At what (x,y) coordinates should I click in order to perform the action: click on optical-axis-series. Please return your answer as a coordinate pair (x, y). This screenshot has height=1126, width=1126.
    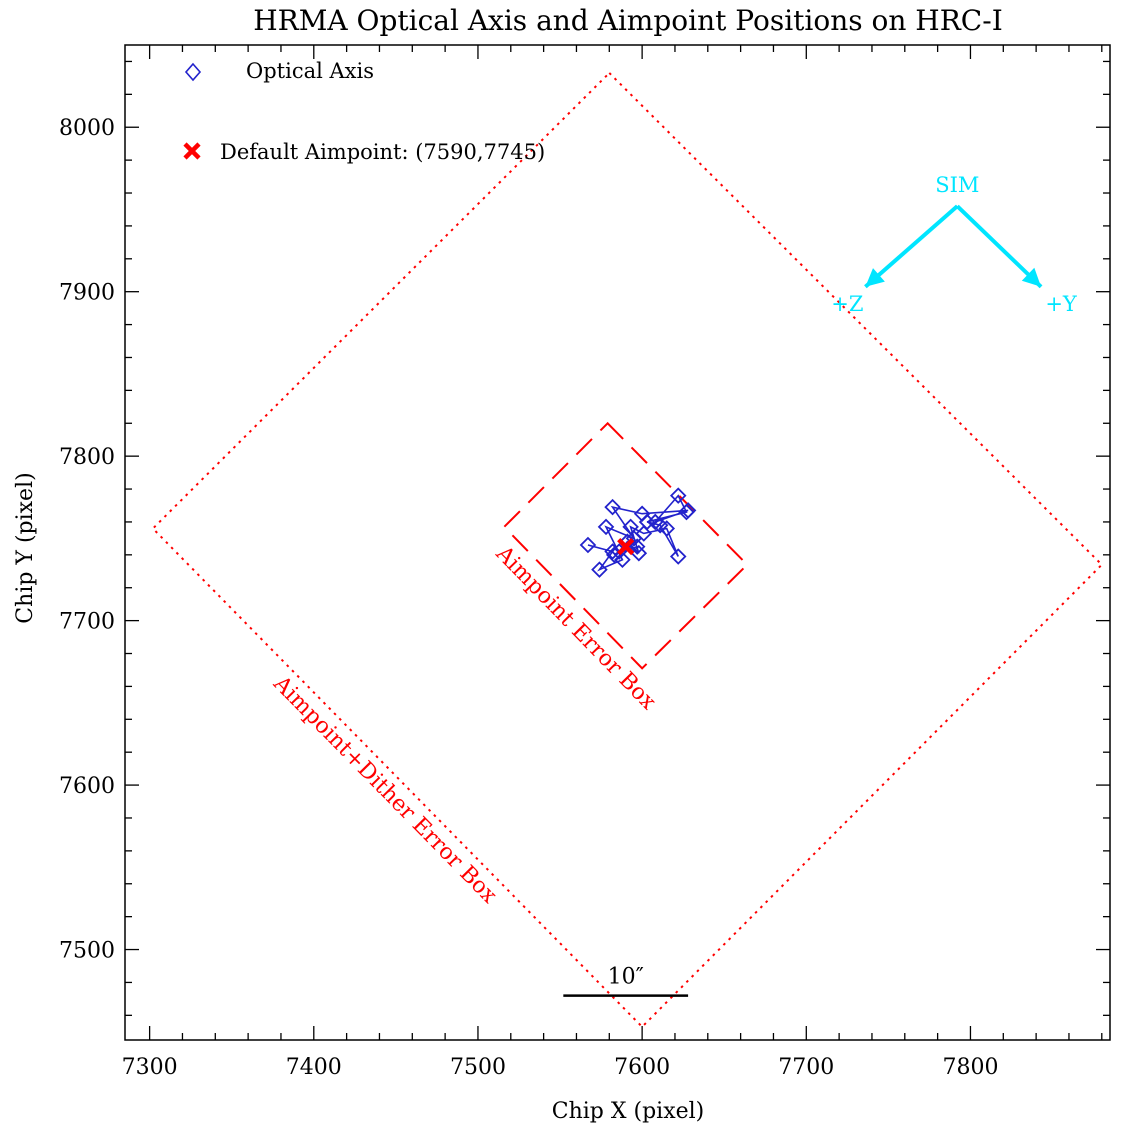
    Looking at the image, I should click on (638, 532).